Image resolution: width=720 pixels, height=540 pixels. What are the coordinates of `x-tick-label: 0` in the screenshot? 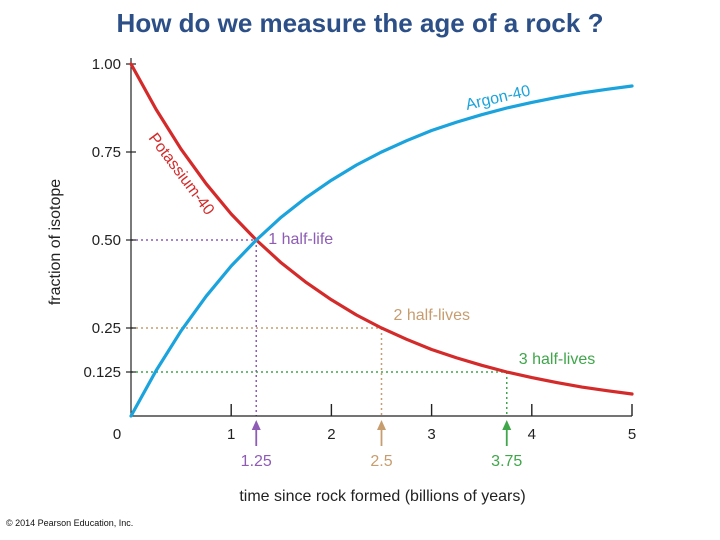 It's located at (117, 434).